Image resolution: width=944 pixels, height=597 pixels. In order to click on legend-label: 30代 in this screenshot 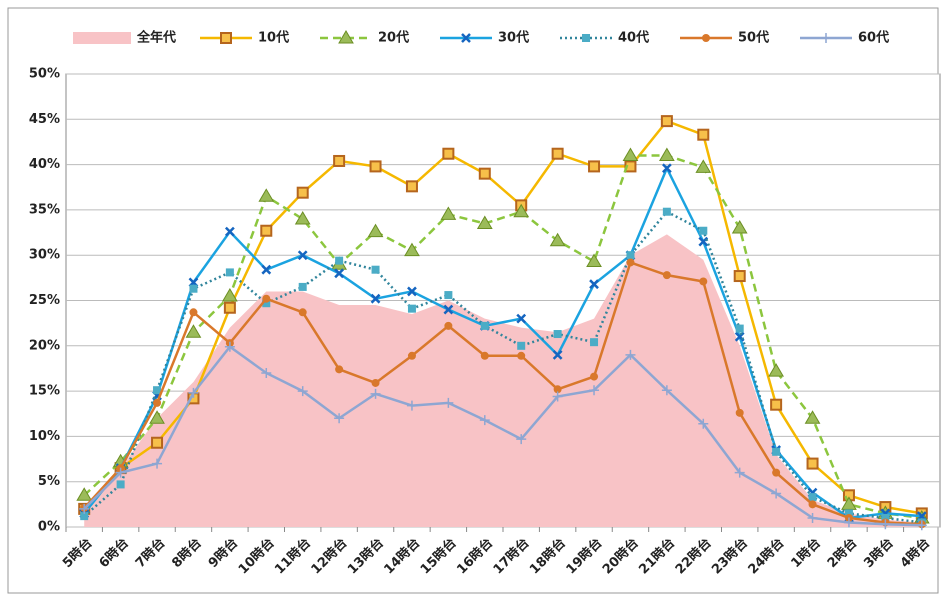, I will do `click(513, 38)`.